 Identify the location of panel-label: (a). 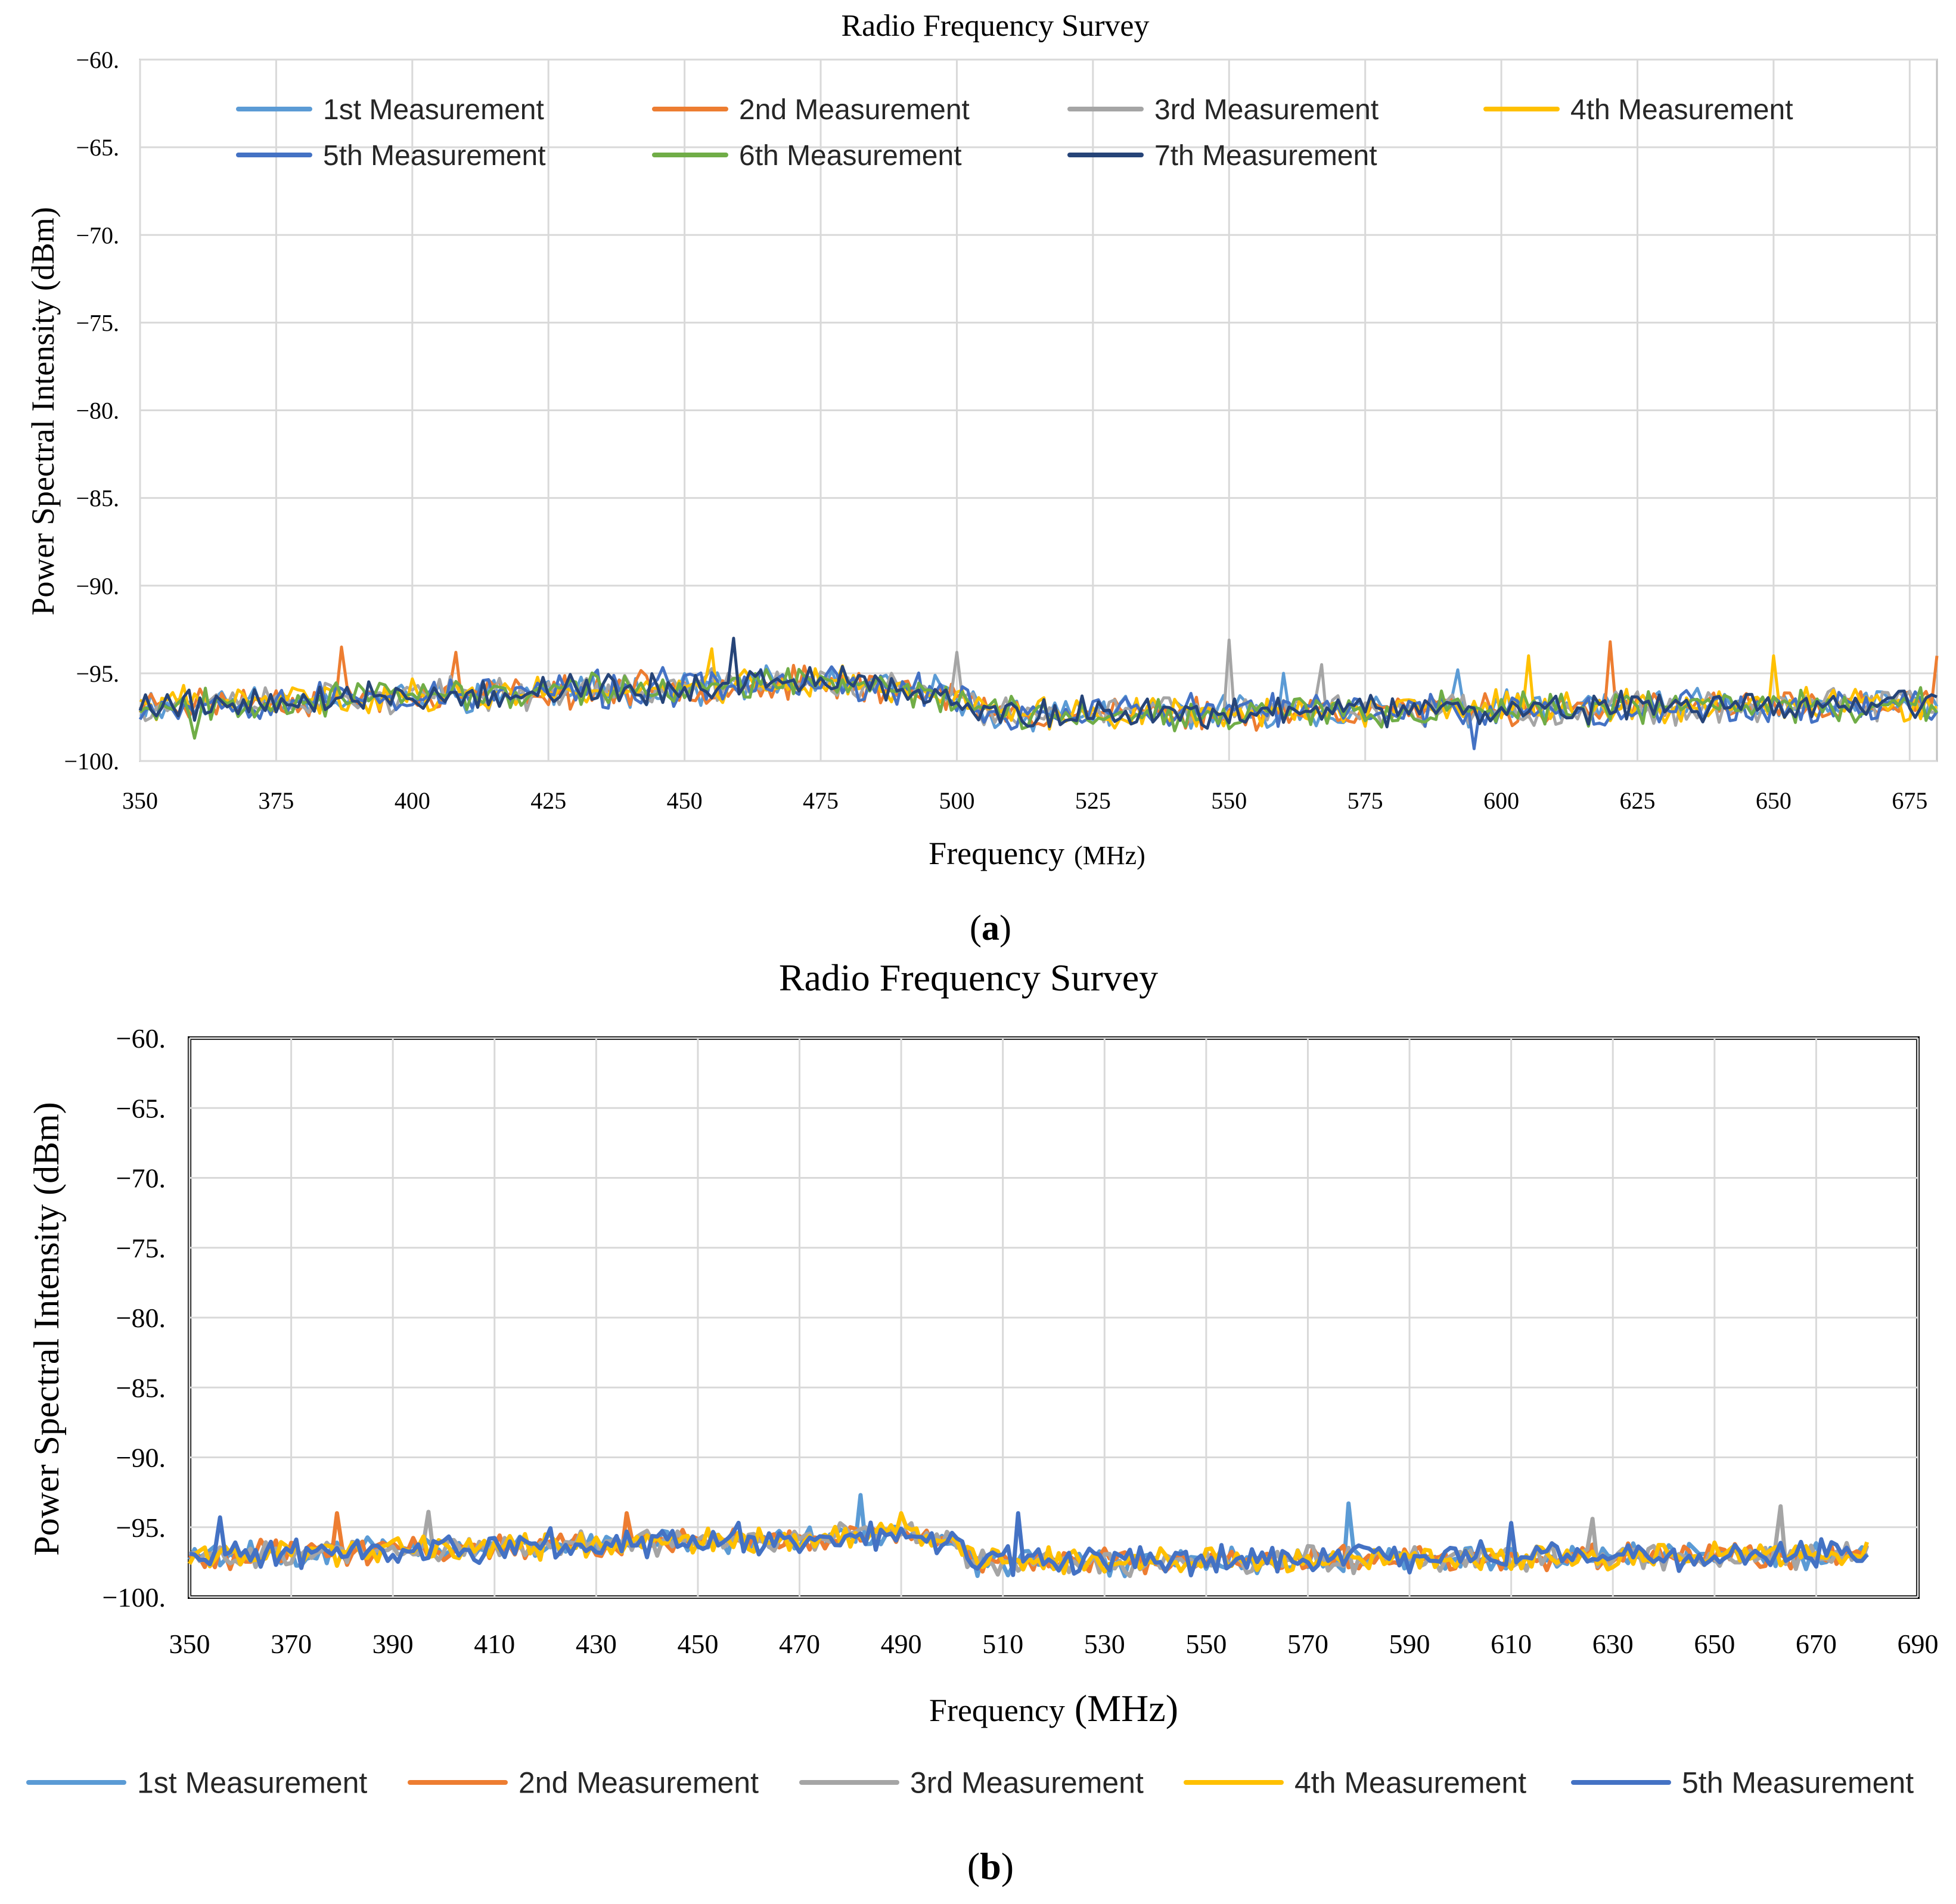
(990, 928).